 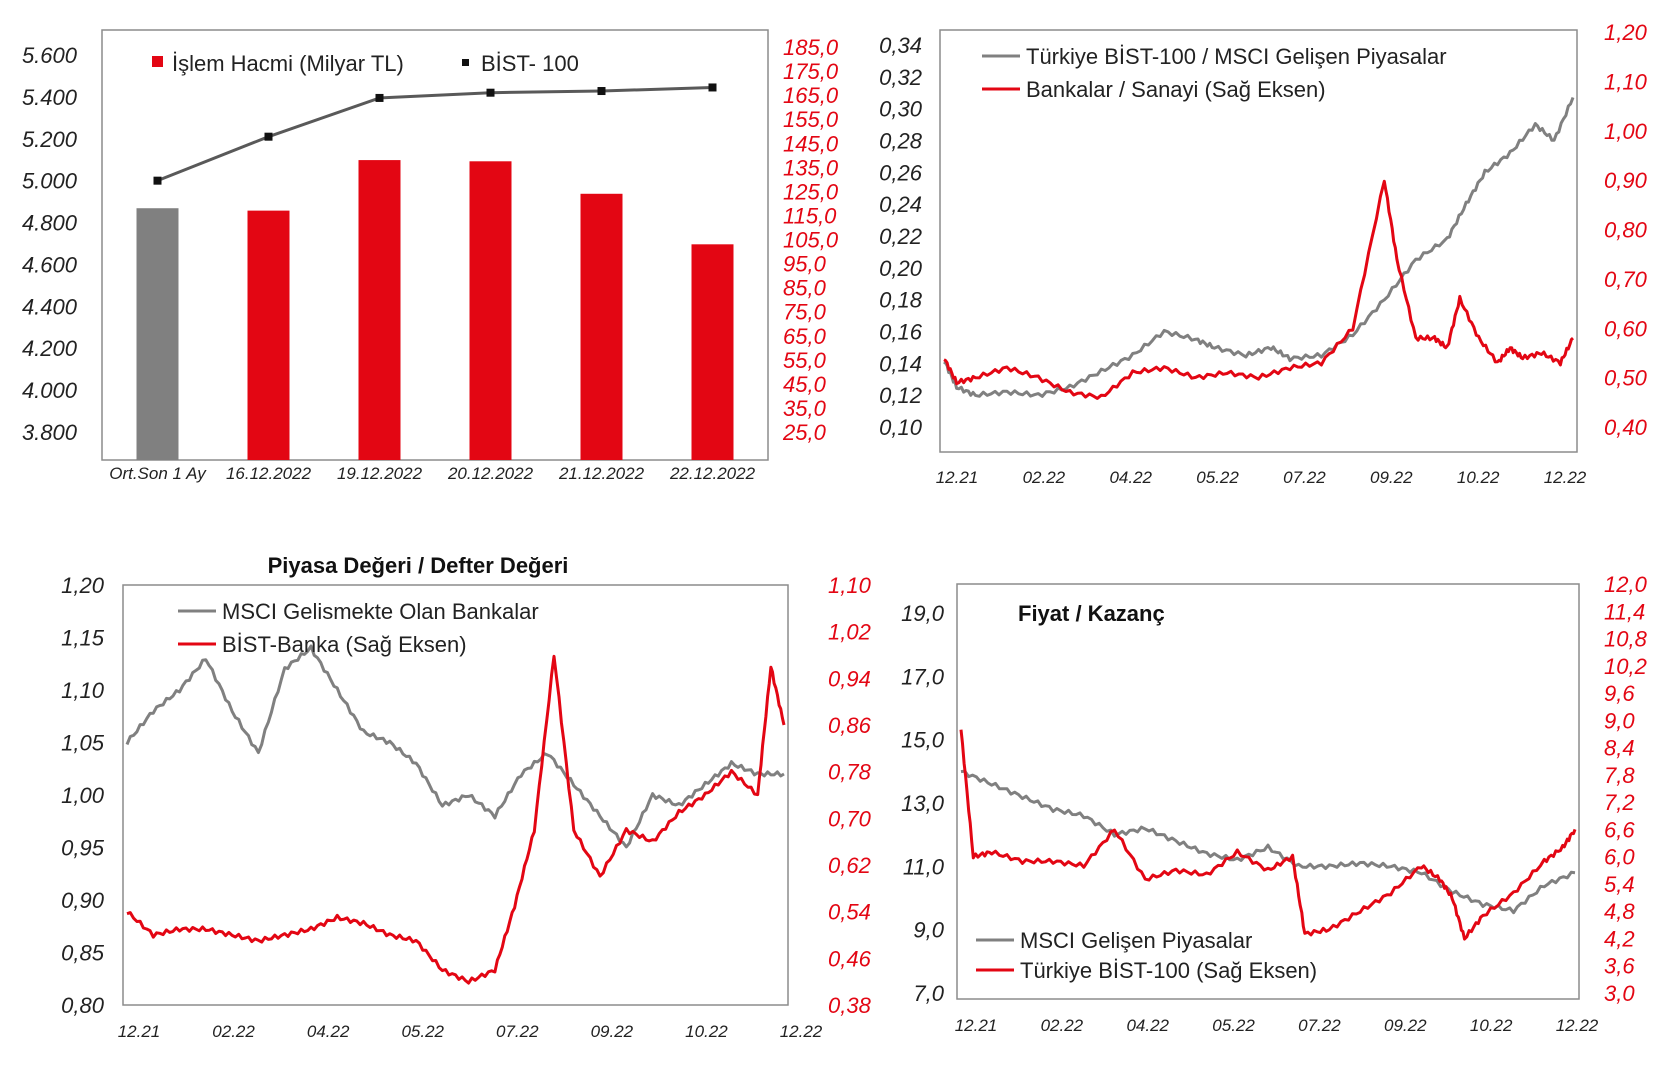 I want to click on chart1-left-tick-label: 4.800, so click(x=50, y=223).